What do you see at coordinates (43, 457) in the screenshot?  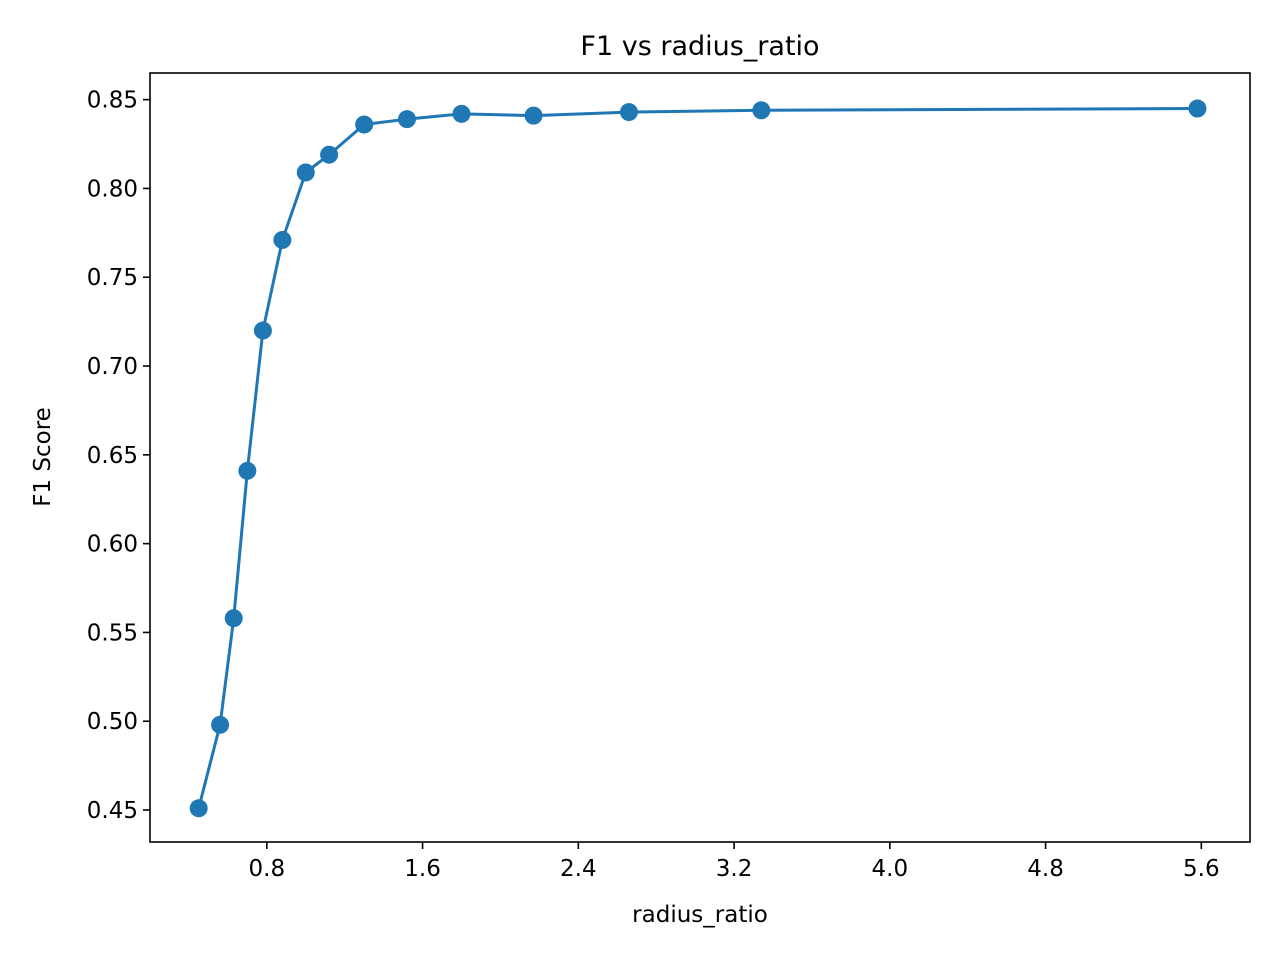 I see `y-axis-label: F1 Score` at bounding box center [43, 457].